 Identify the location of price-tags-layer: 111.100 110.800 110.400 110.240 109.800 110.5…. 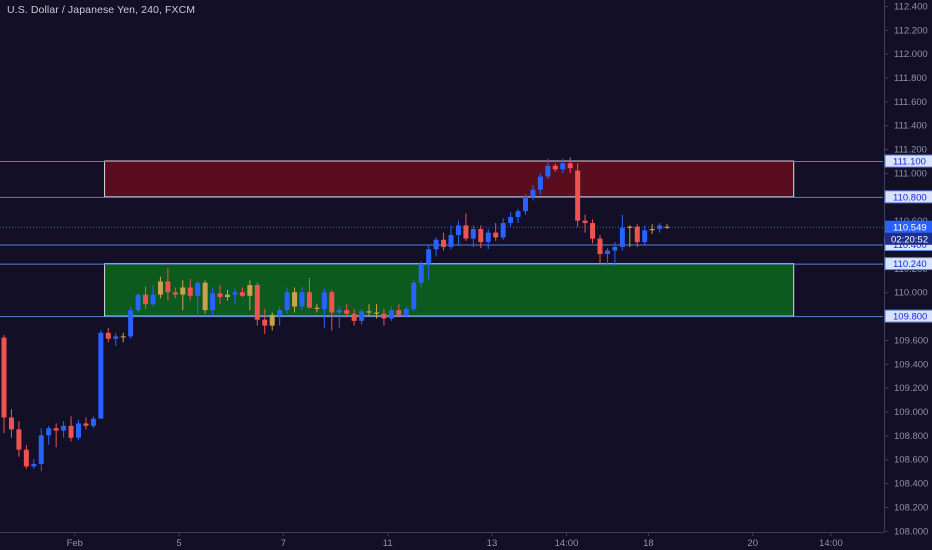
(908, 238).